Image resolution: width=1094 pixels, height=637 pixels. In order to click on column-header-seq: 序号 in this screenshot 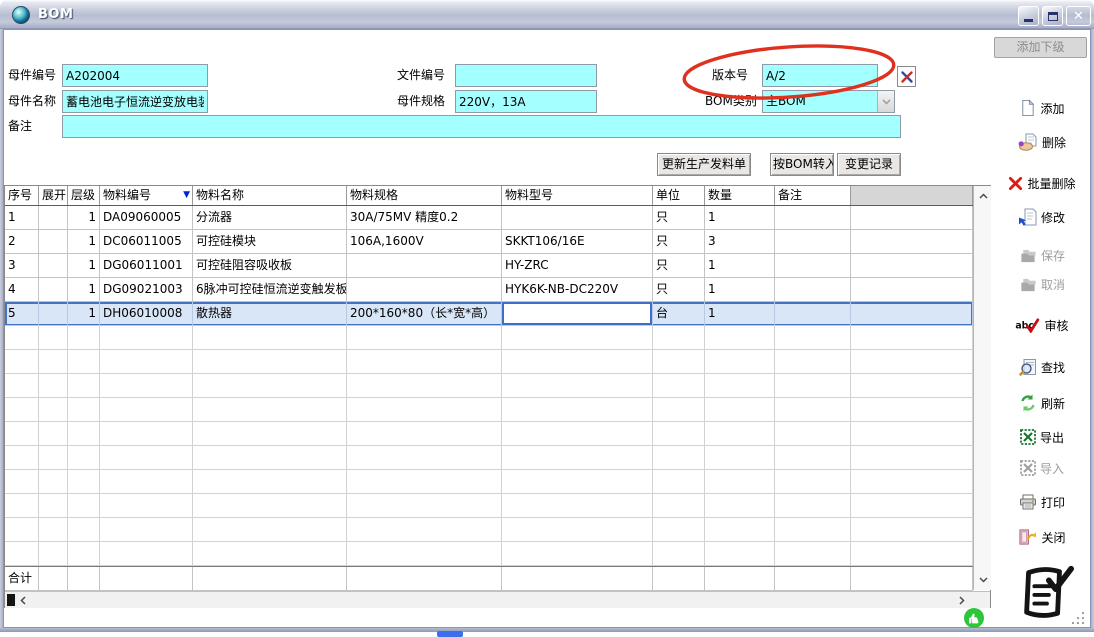, I will do `click(22, 195)`.